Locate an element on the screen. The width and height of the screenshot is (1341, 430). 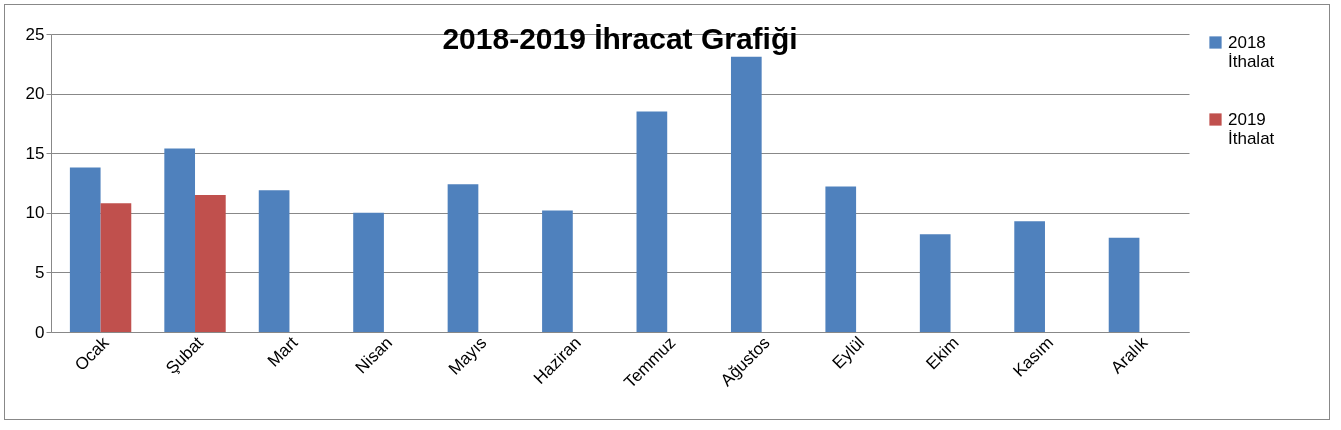
chart-title: 2018-2019 İhracat Grafiği is located at coordinates (620, 38).